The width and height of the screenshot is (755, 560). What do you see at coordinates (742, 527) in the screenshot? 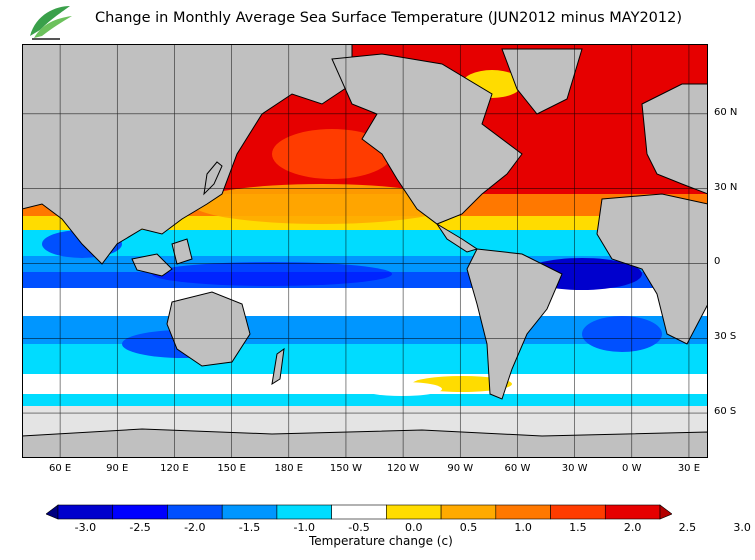
I see `colorbar-tick-label: 3.0` at bounding box center [742, 527].